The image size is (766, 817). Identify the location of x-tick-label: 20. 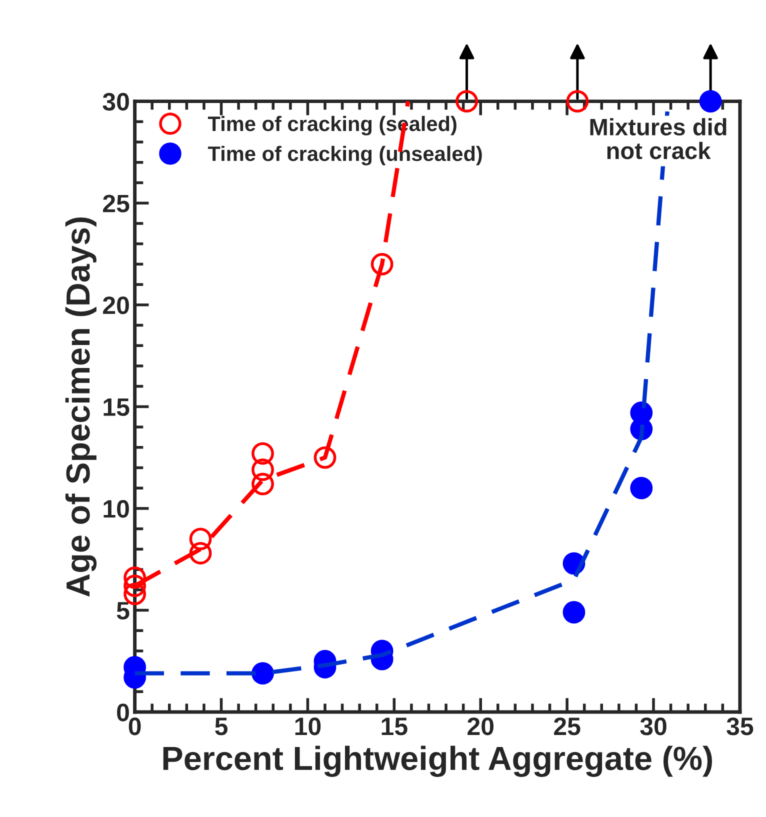
(481, 727).